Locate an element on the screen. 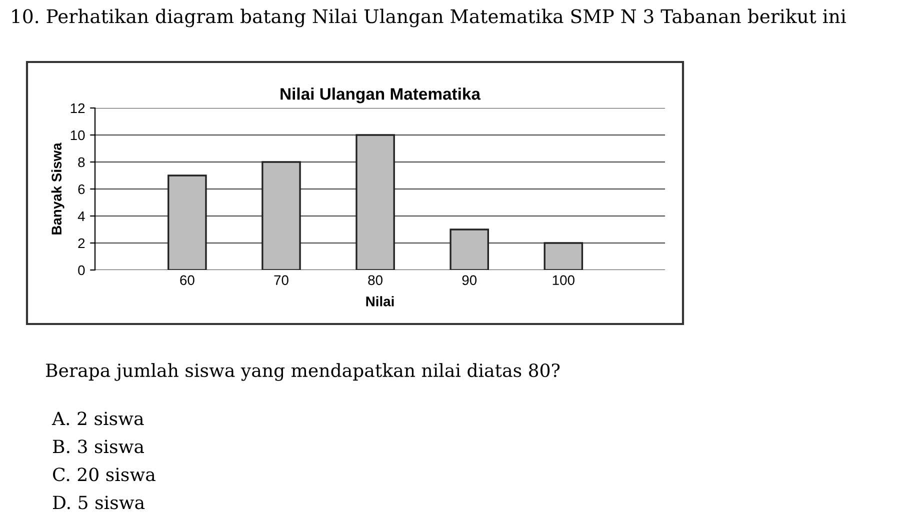  x-tick-label: 60 is located at coordinates (187, 280).